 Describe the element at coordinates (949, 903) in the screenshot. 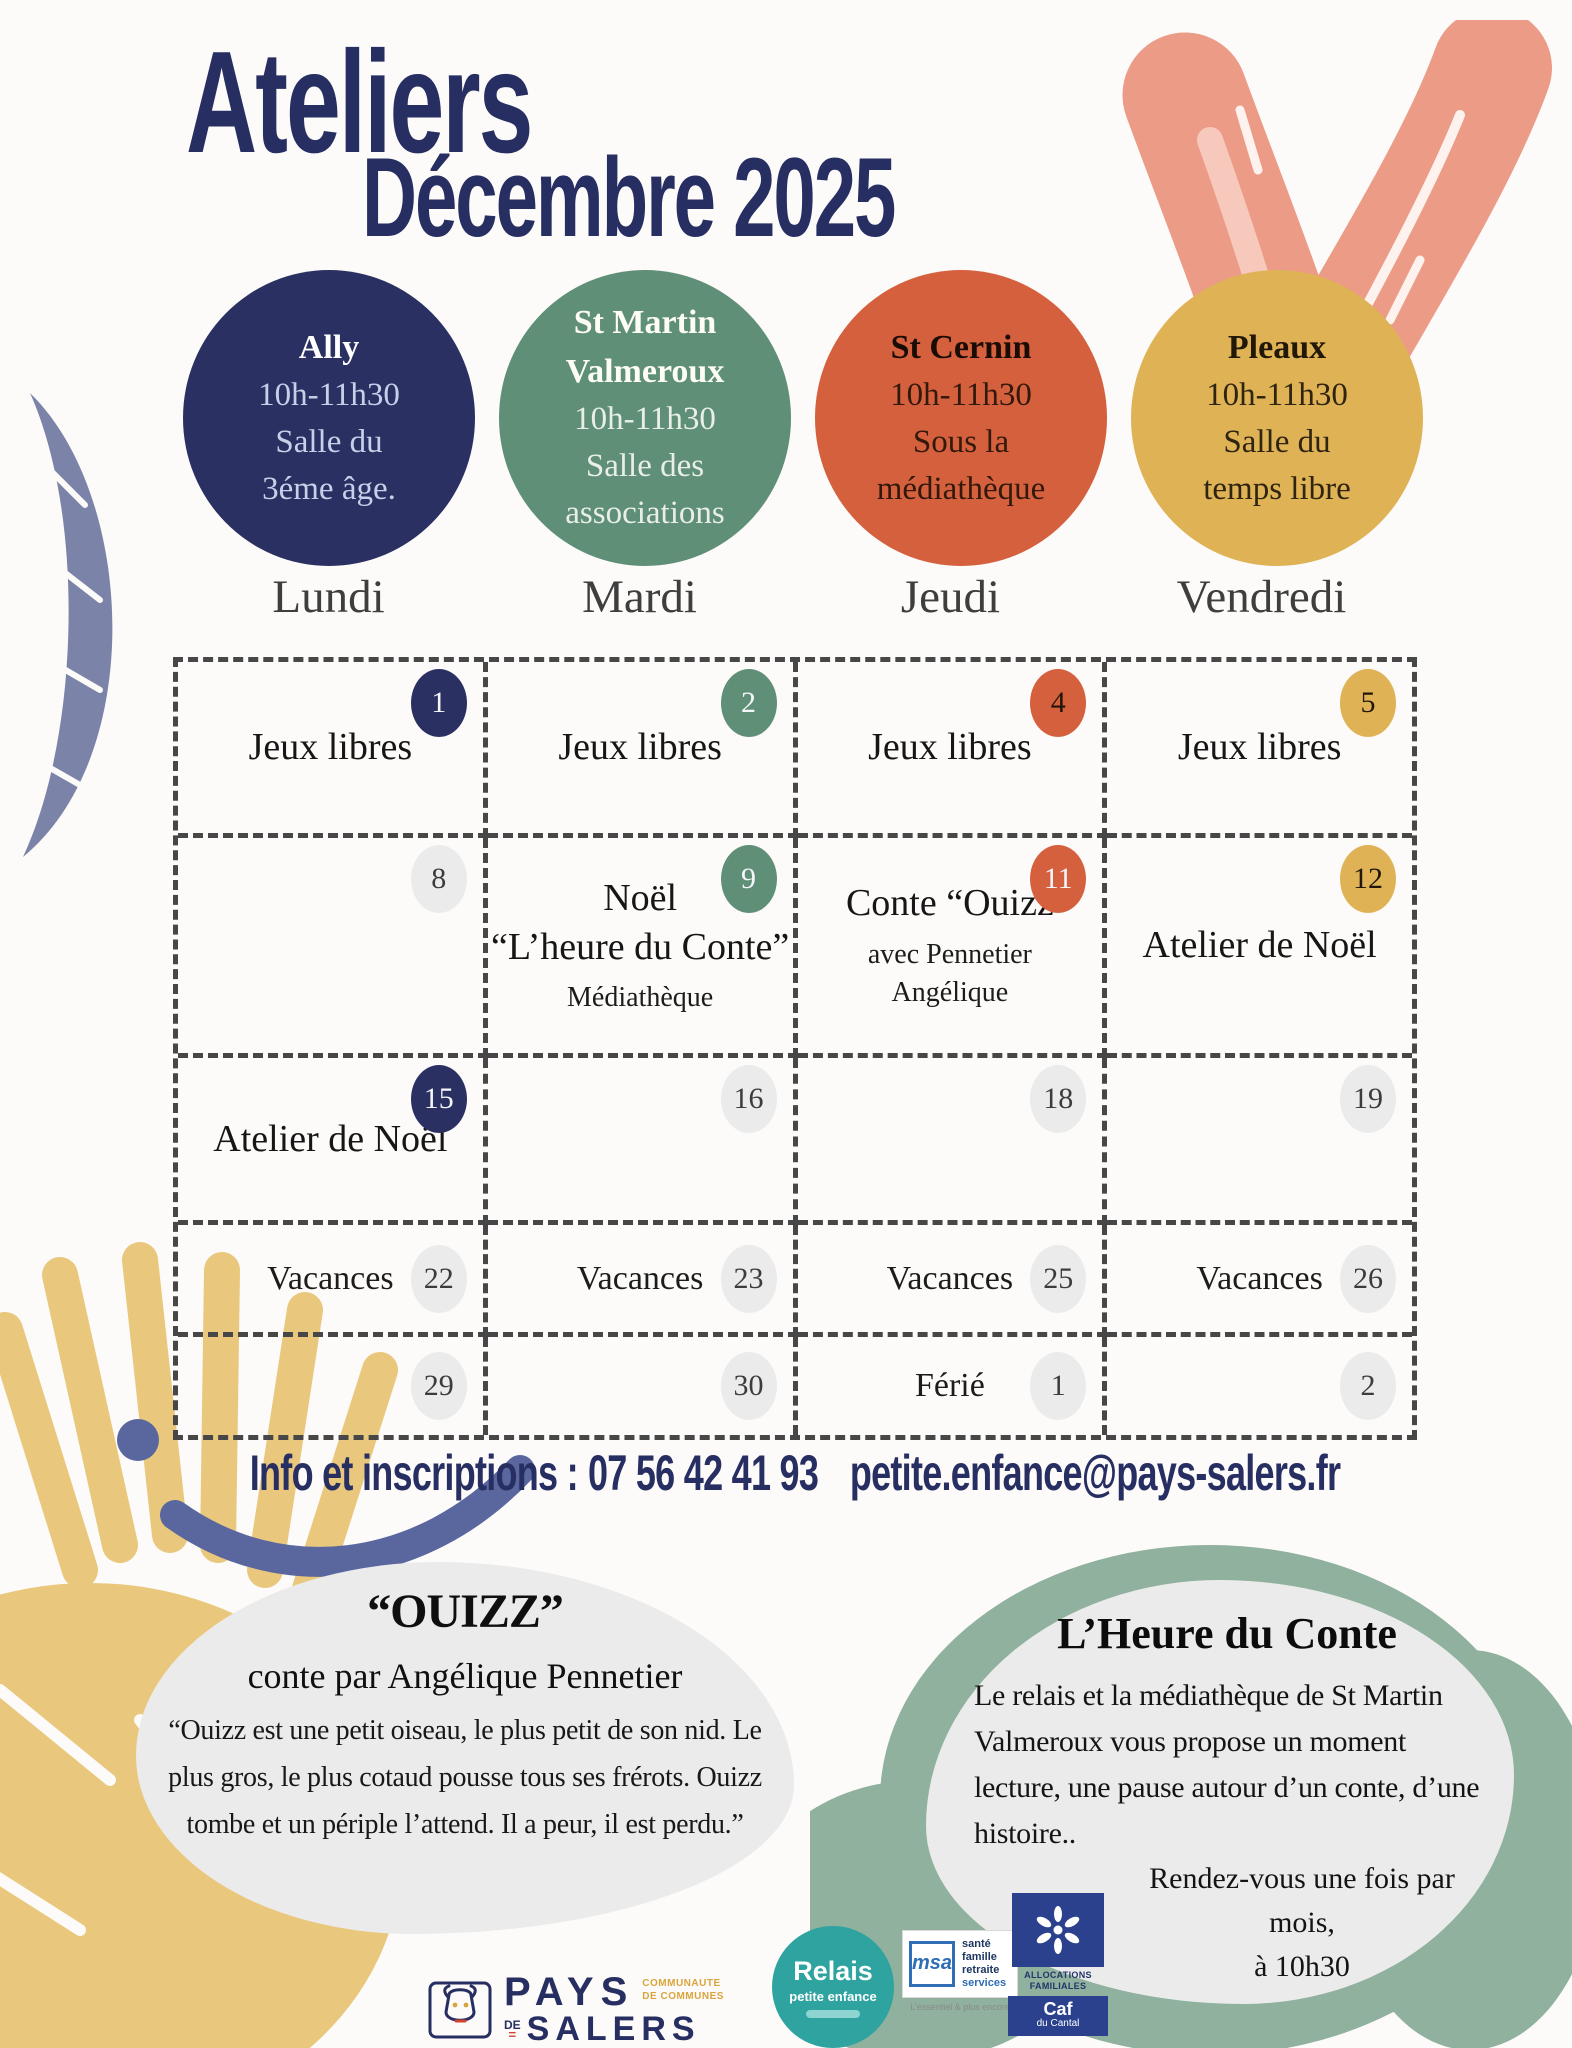

I see `event-title-line: Conte “Ouizz` at that location.